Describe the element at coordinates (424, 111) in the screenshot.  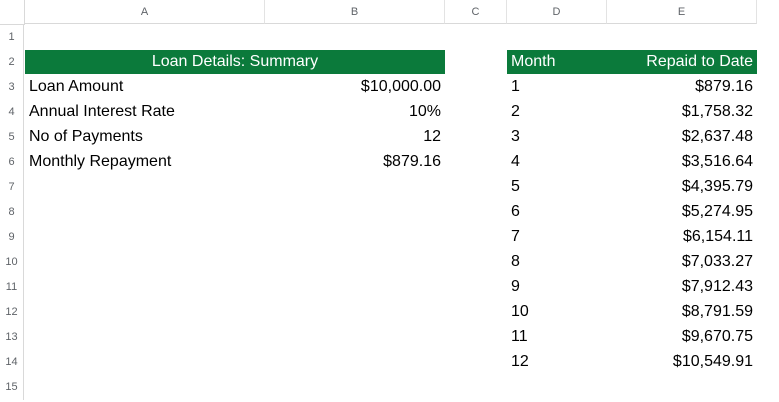
I see `summary-value-interest-rate: 10%` at that location.